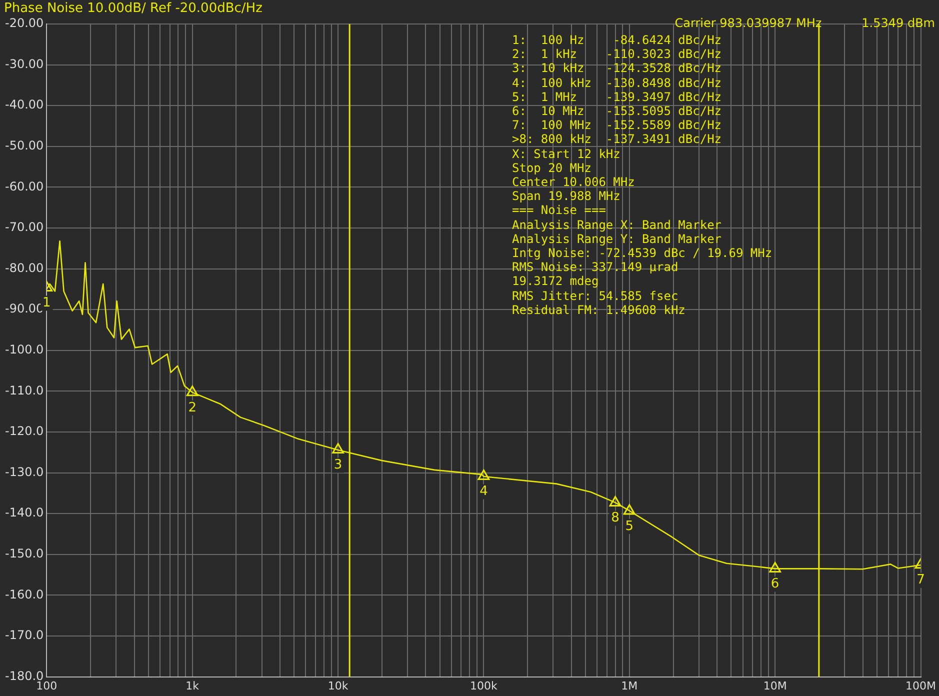 This screenshot has width=939, height=696. I want to click on y-tick-label: -70.00, so click(24, 227).